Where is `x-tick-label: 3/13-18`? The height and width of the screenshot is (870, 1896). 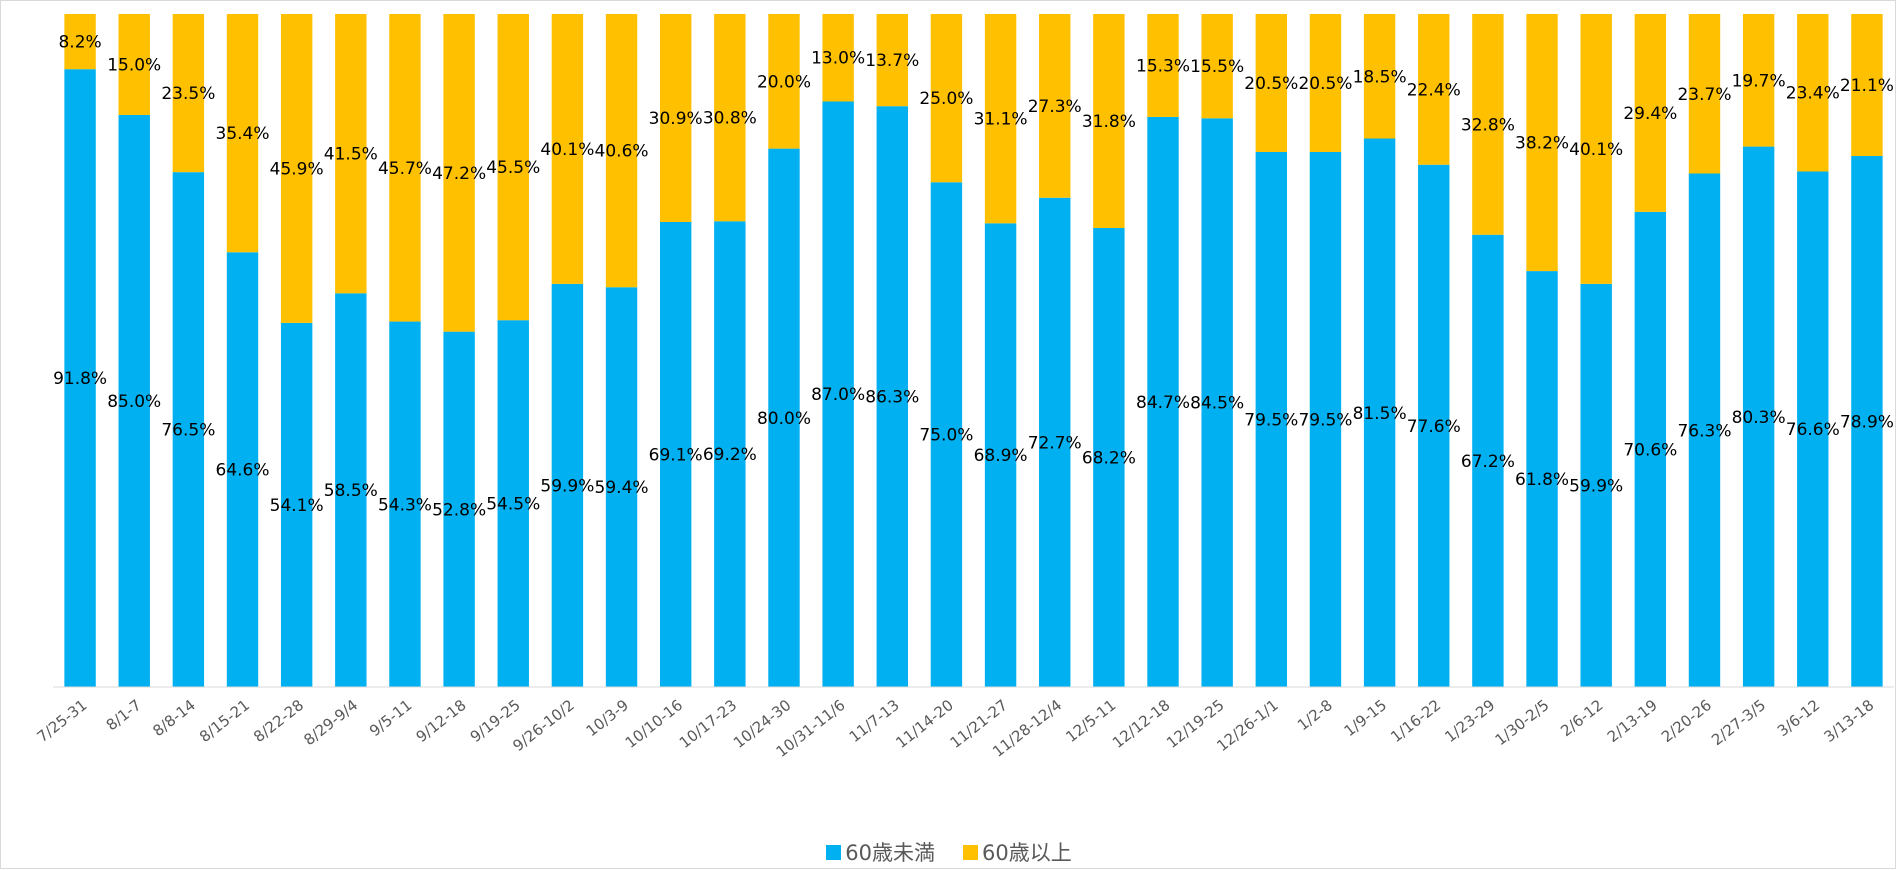 x-tick-label: 3/13-18 is located at coordinates (1848, 721).